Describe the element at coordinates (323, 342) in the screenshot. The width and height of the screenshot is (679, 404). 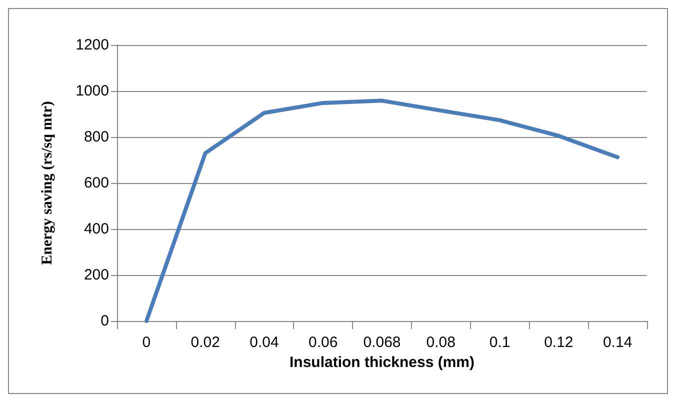
I see `x-tick-label: 0.06` at that location.